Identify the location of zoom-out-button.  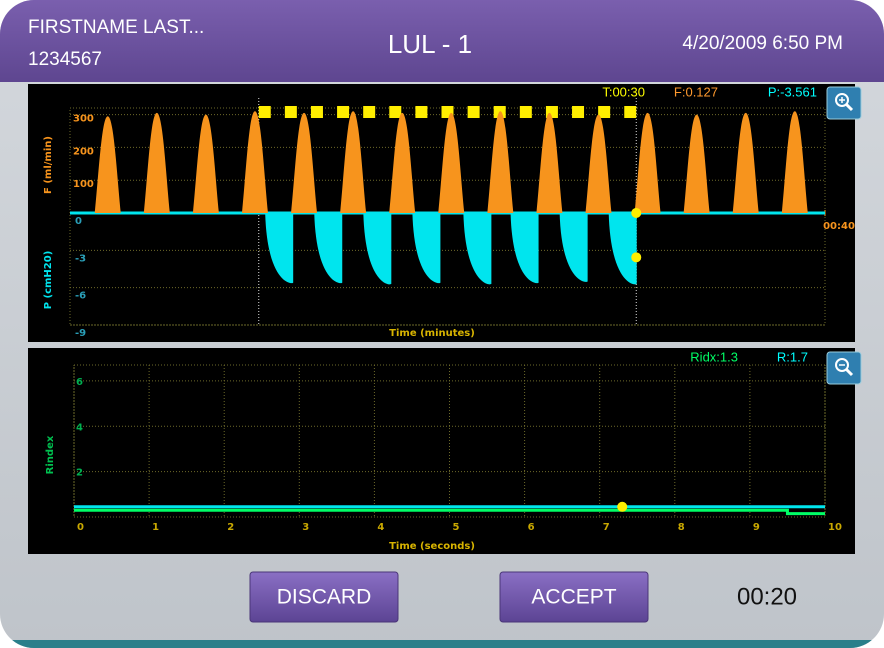
(844, 368).